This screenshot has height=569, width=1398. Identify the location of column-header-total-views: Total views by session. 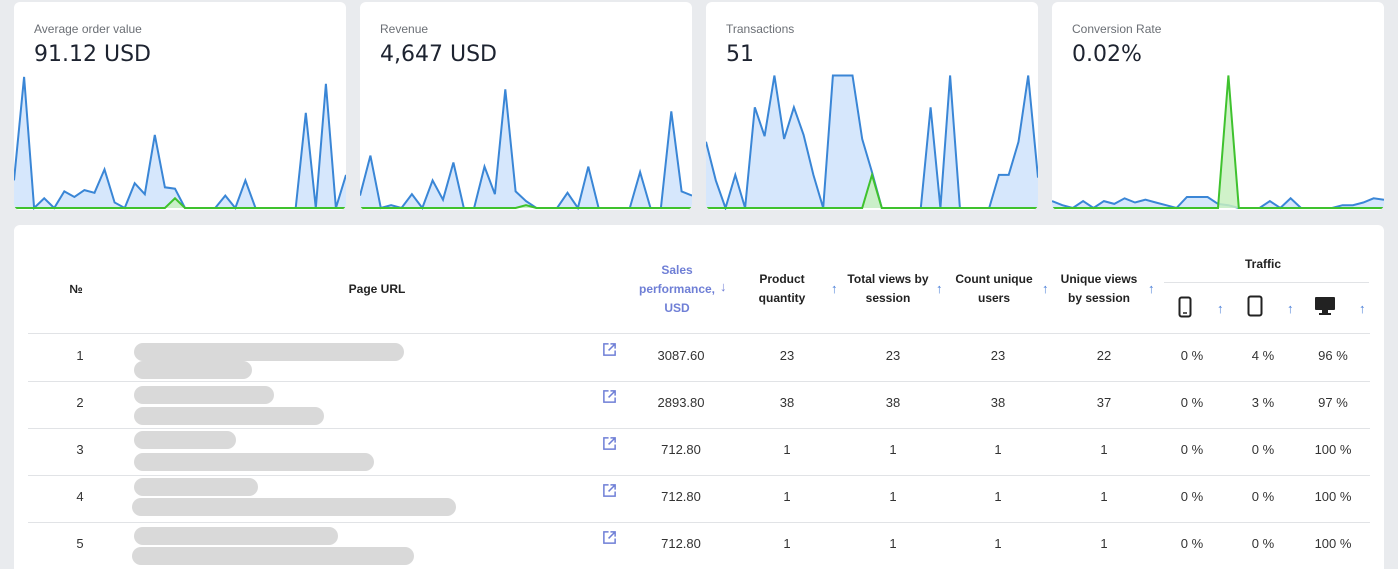
(888, 288).